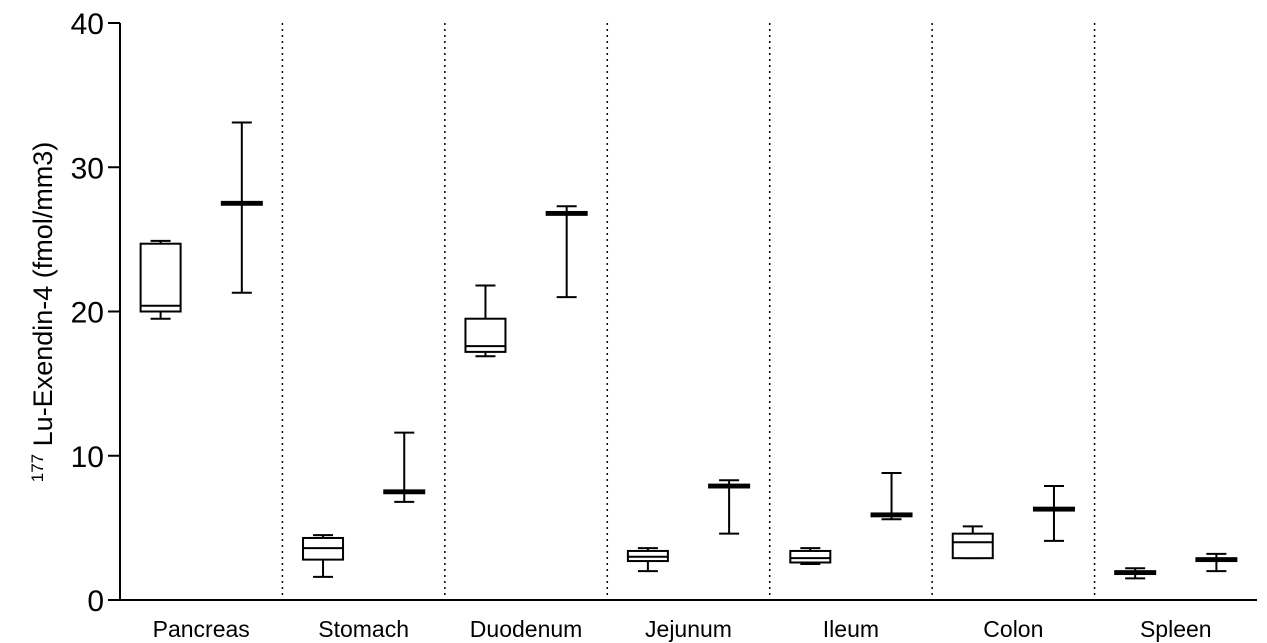  Describe the element at coordinates (1176, 629) in the screenshot. I see `x-tick-label: Spleen` at that location.